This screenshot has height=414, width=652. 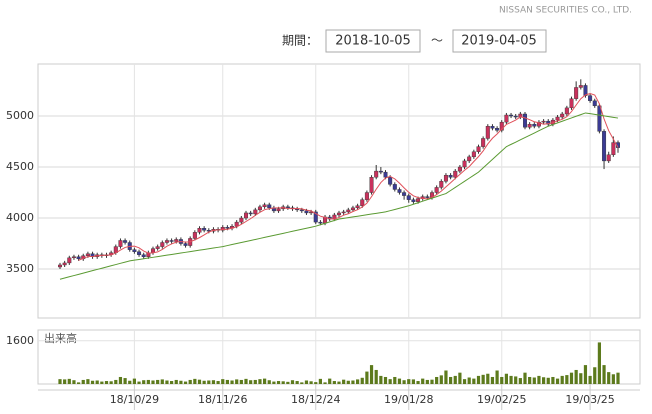 I want to click on end-date-box, so click(x=499, y=41).